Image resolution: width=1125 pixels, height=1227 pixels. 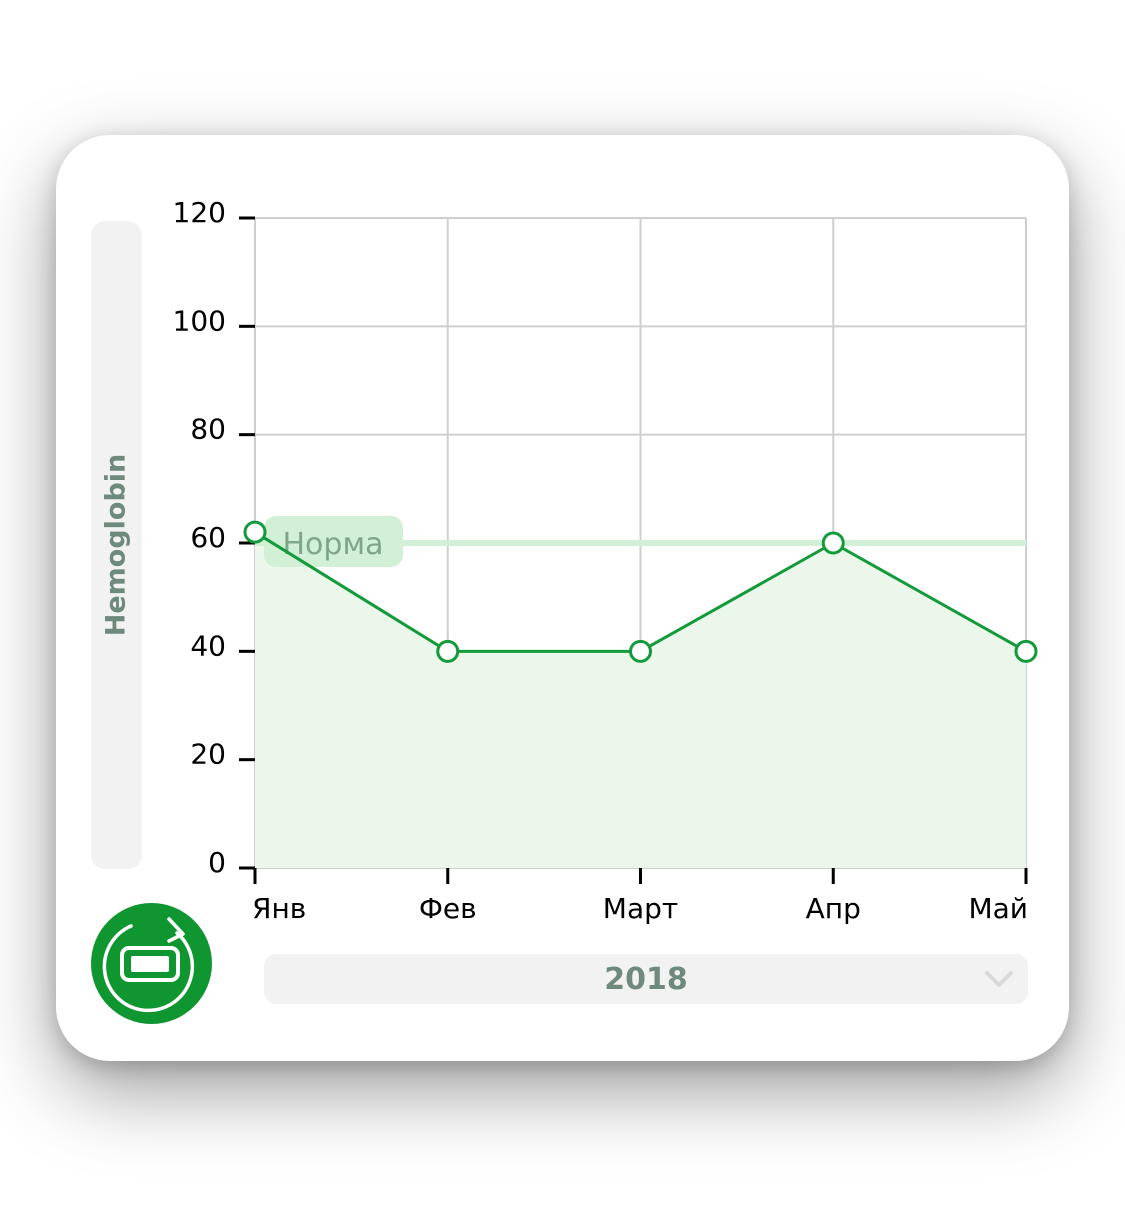 What do you see at coordinates (208, 754) in the screenshot?
I see `y-tick-label: 20` at bounding box center [208, 754].